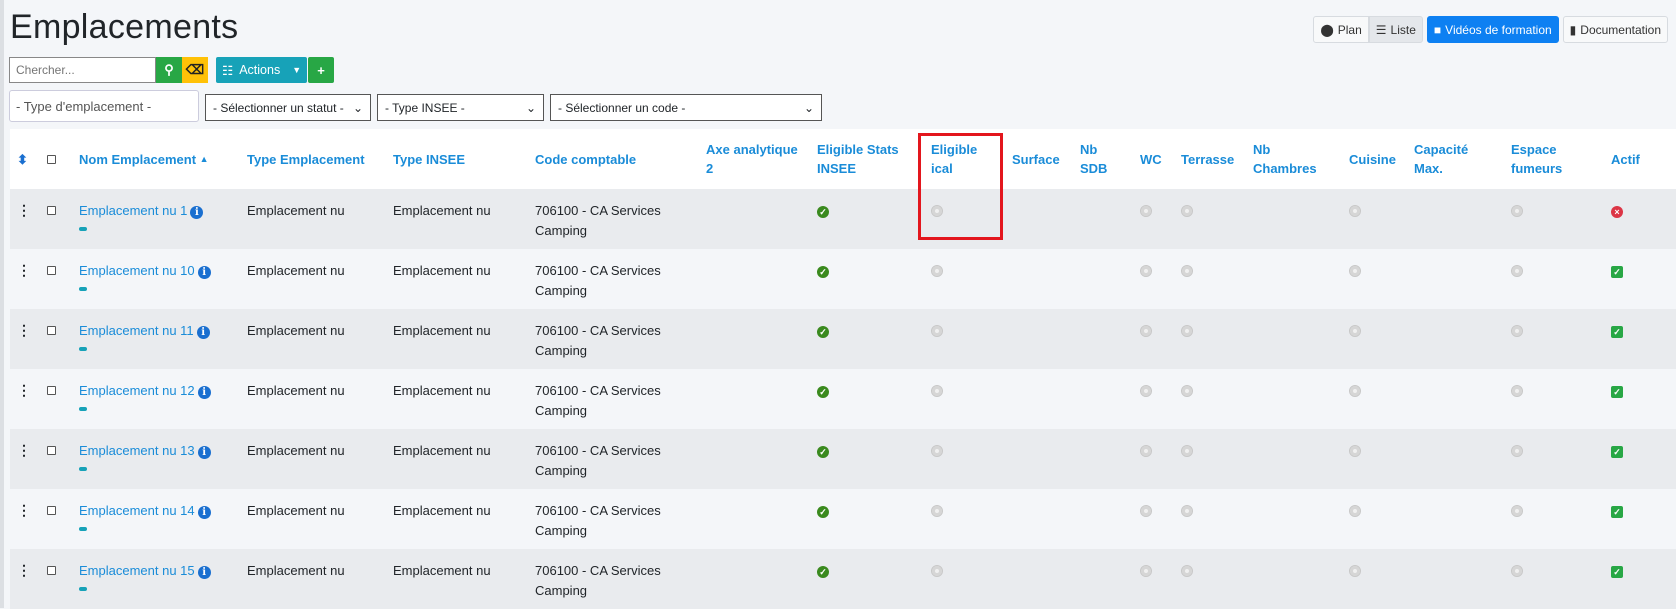  I want to click on caret-down-icon: ▼, so click(297, 70).